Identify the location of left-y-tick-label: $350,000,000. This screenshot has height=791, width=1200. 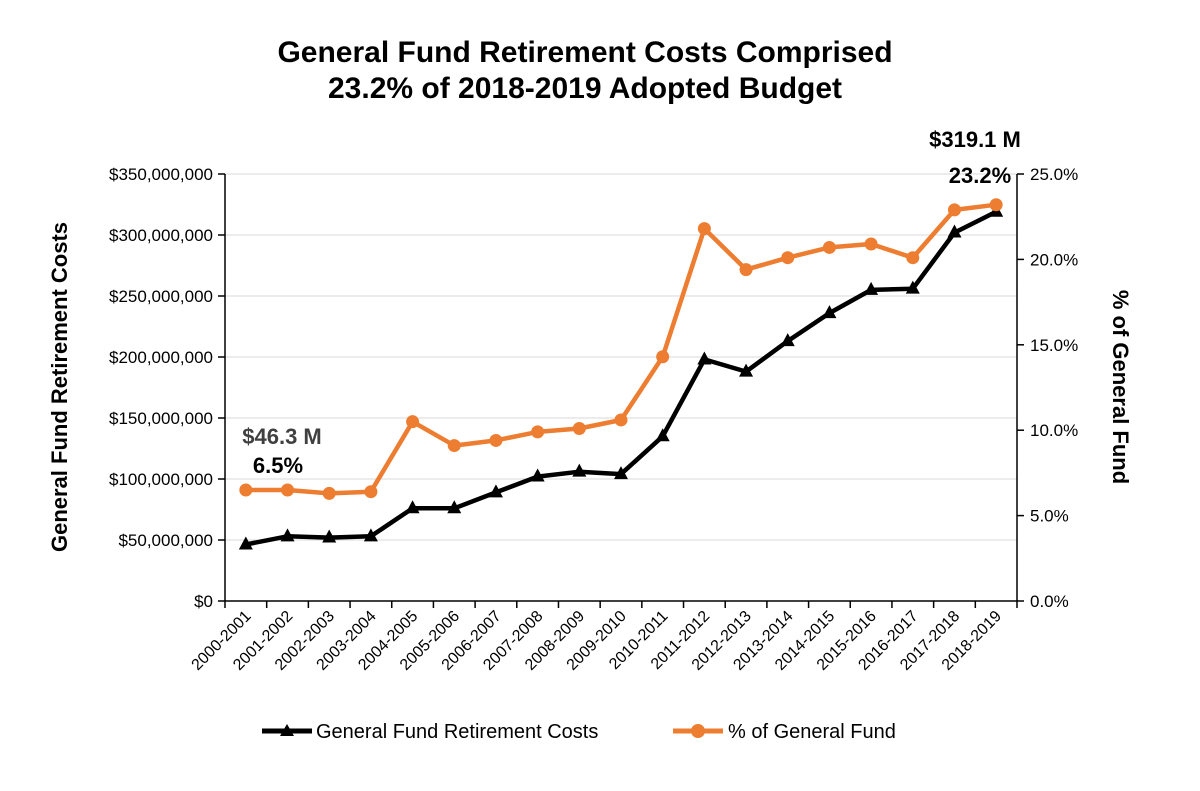
(161, 174).